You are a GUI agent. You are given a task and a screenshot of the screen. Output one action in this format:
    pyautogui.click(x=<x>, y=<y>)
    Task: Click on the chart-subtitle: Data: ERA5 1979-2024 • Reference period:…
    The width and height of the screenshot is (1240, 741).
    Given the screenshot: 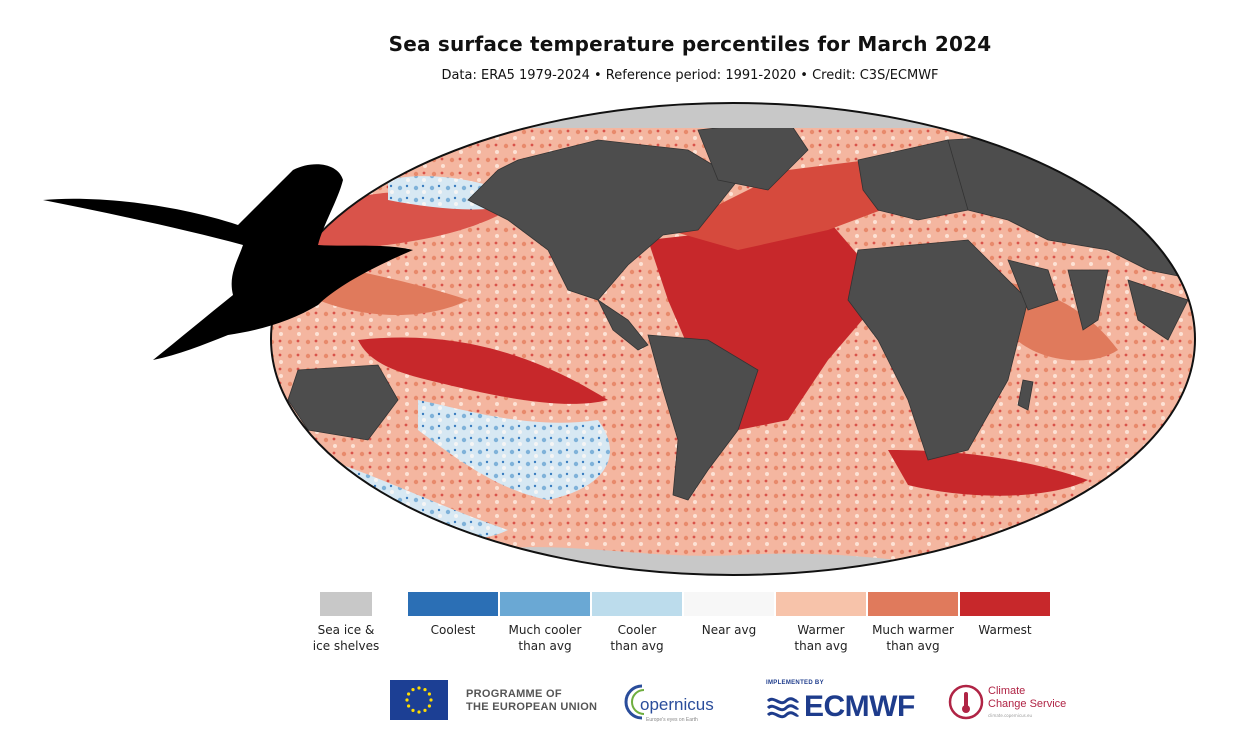 What is the action you would take?
    pyautogui.click(x=690, y=75)
    